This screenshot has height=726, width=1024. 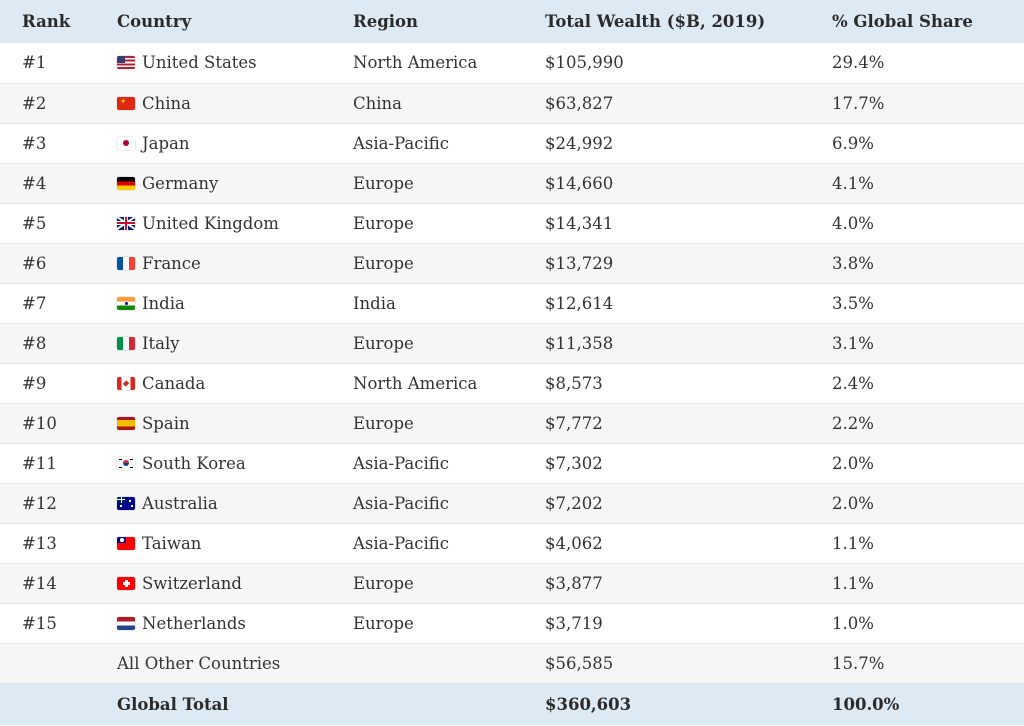 I want to click on india-flag-icon, so click(x=126, y=303).